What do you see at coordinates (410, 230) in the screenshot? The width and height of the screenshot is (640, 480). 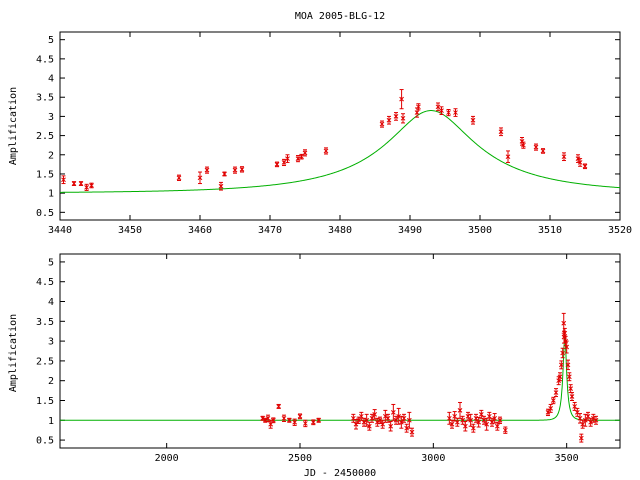 I see `top-x-tick-label-5: 3490` at bounding box center [410, 230].